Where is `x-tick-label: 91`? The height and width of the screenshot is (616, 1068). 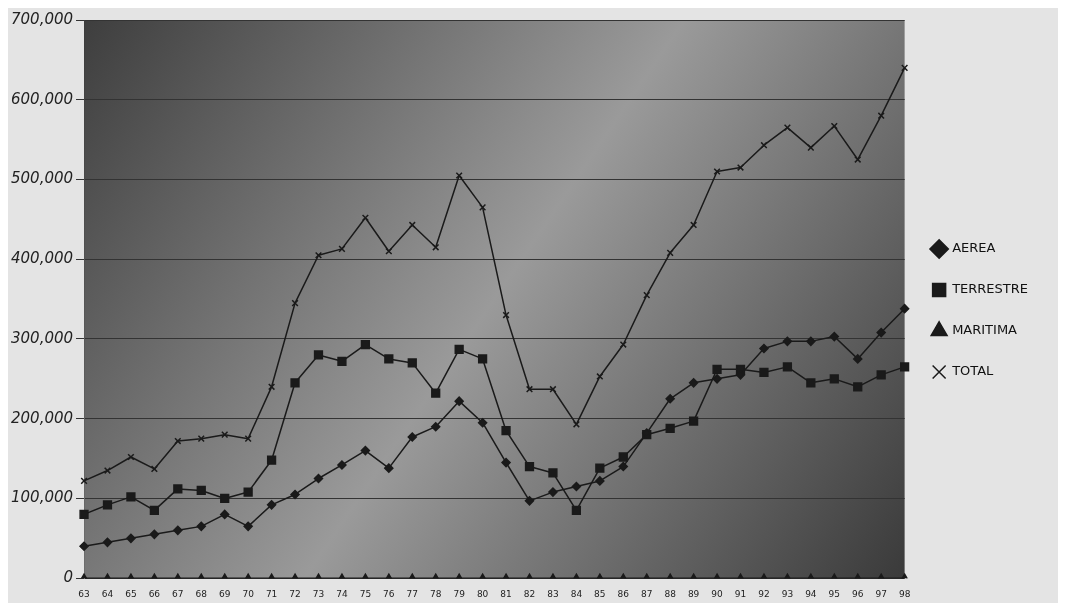
x-tick-label: 91 is located at coordinates (740, 593).